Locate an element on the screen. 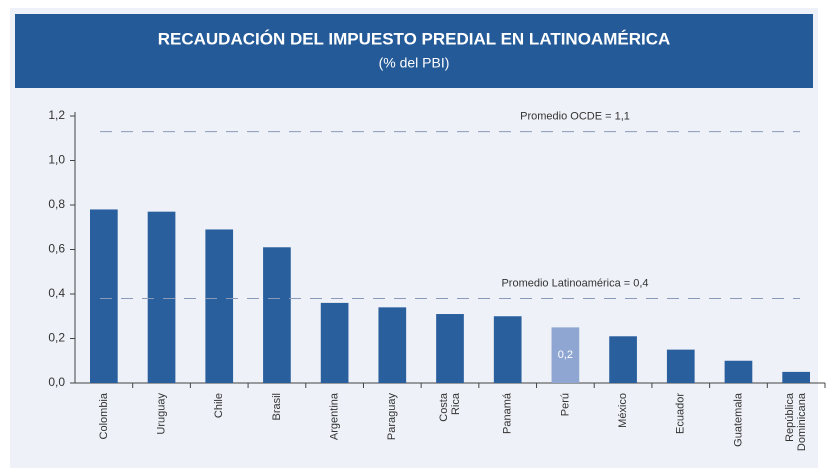 This screenshot has height=475, width=828. y-tick-label: 0,4 is located at coordinates (56, 293).